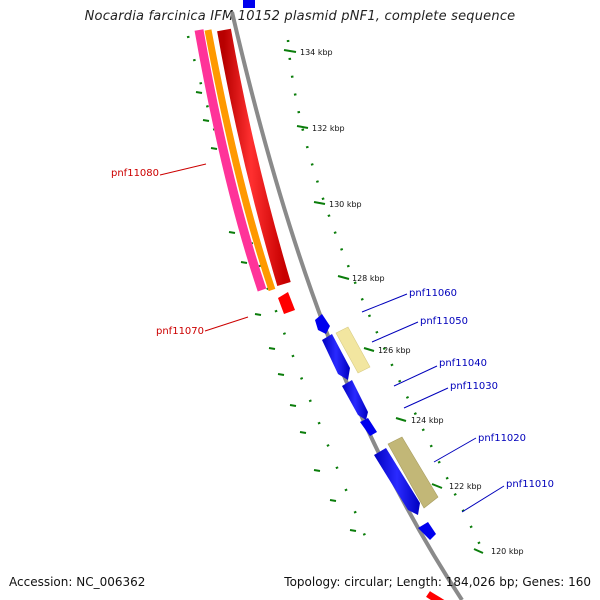 The height and width of the screenshot is (600, 600). Describe the element at coordinates (368, 427) in the screenshot. I see `gene-arrow-blue-small` at that location.